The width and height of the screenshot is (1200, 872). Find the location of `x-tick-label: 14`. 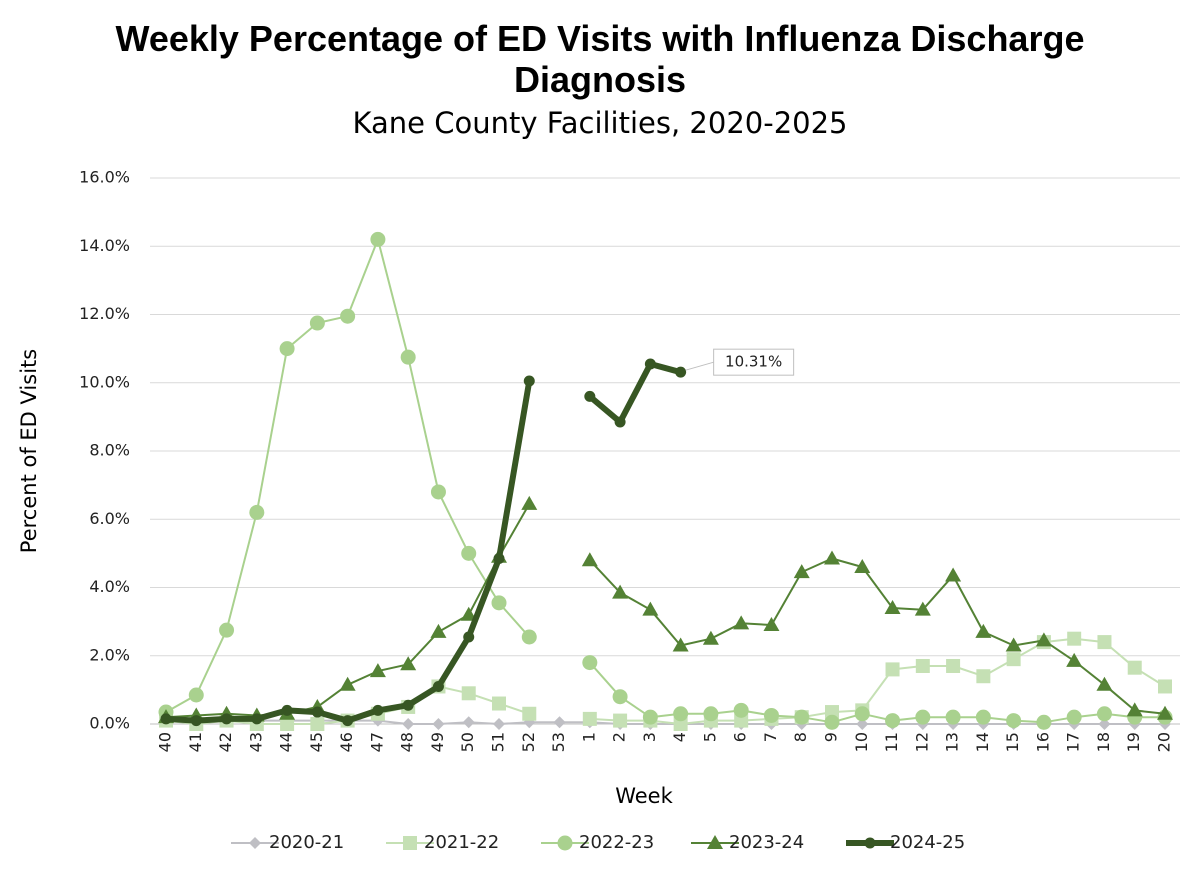

x-tick-label: 14 is located at coordinates (982, 742).